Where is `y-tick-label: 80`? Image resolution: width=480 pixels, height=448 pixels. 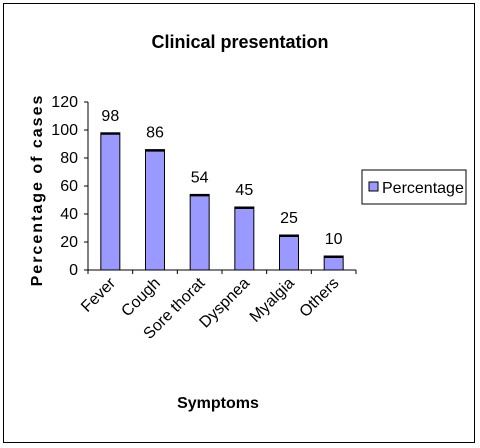 y-tick-label: 80 is located at coordinates (69, 158).